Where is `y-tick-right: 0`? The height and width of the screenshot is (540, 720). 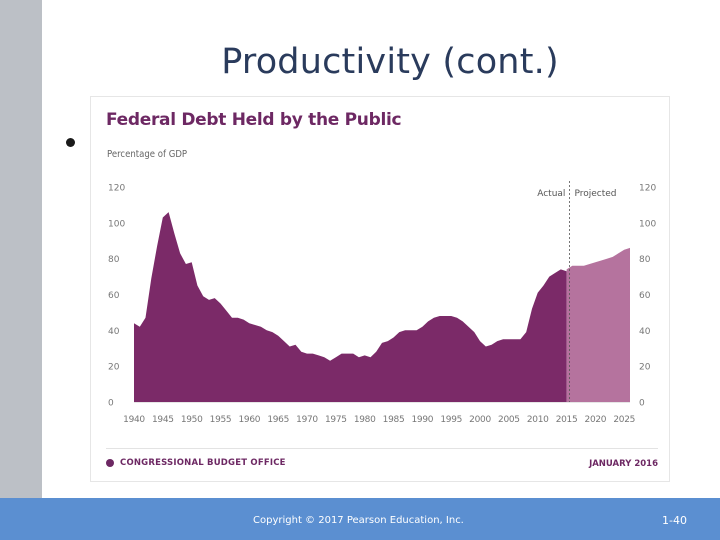 y-tick-right: 0 is located at coordinates (642, 404).